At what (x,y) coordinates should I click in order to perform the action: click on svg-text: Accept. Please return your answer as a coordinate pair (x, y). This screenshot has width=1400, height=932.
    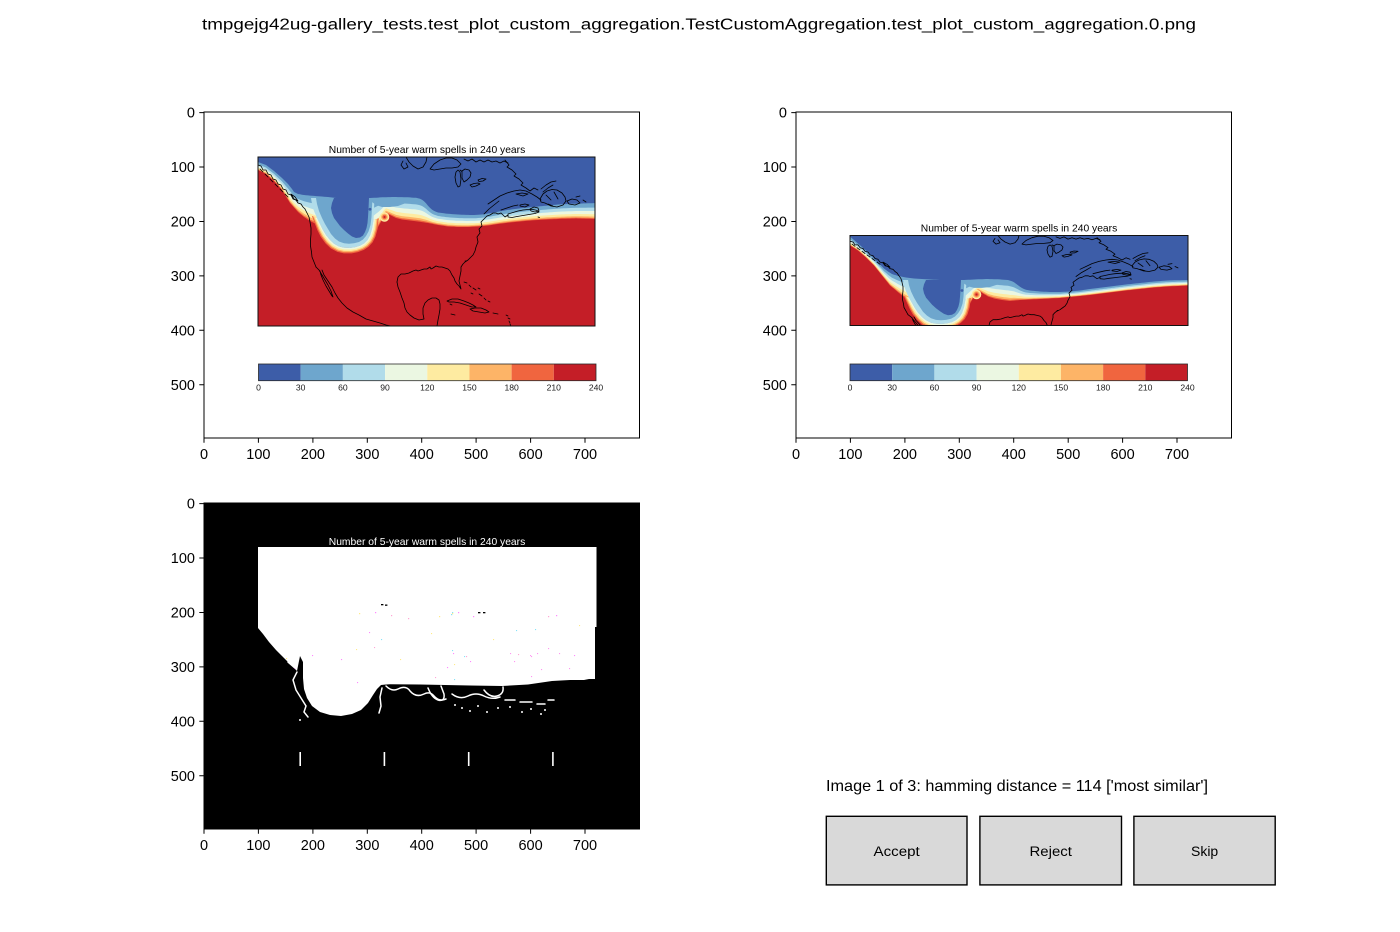
    Looking at the image, I should click on (897, 851).